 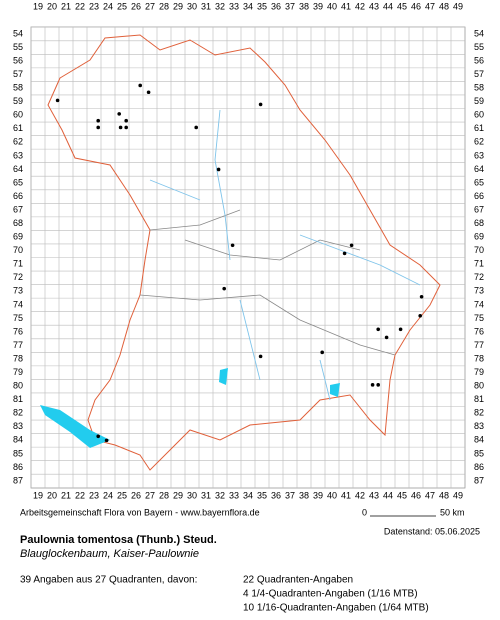 I want to click on col-label: 36, so click(x=276, y=6).